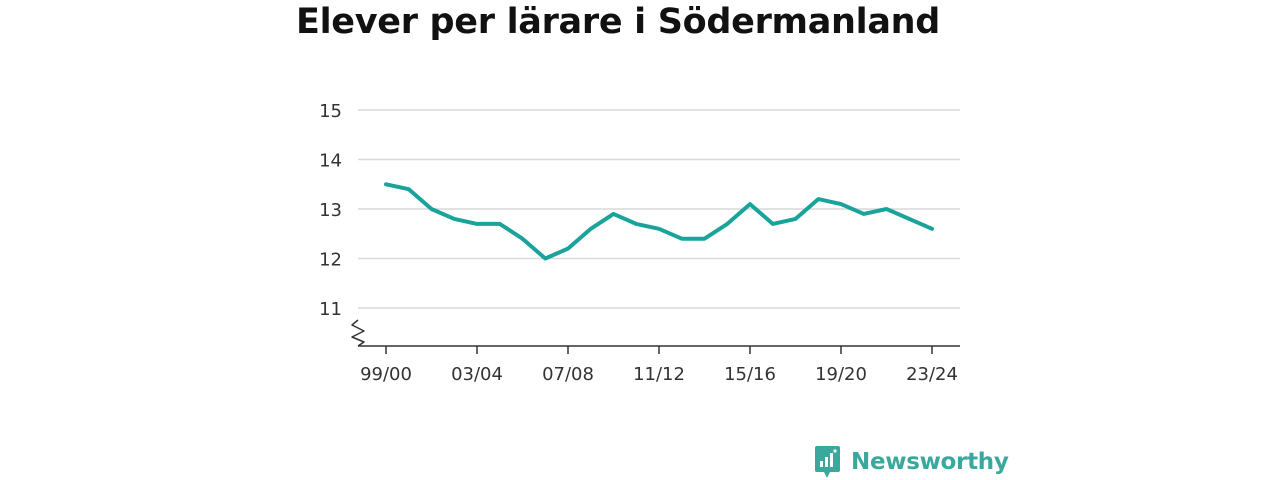  What do you see at coordinates (330, 260) in the screenshot?
I see `y-tick-label-12: 12` at bounding box center [330, 260].